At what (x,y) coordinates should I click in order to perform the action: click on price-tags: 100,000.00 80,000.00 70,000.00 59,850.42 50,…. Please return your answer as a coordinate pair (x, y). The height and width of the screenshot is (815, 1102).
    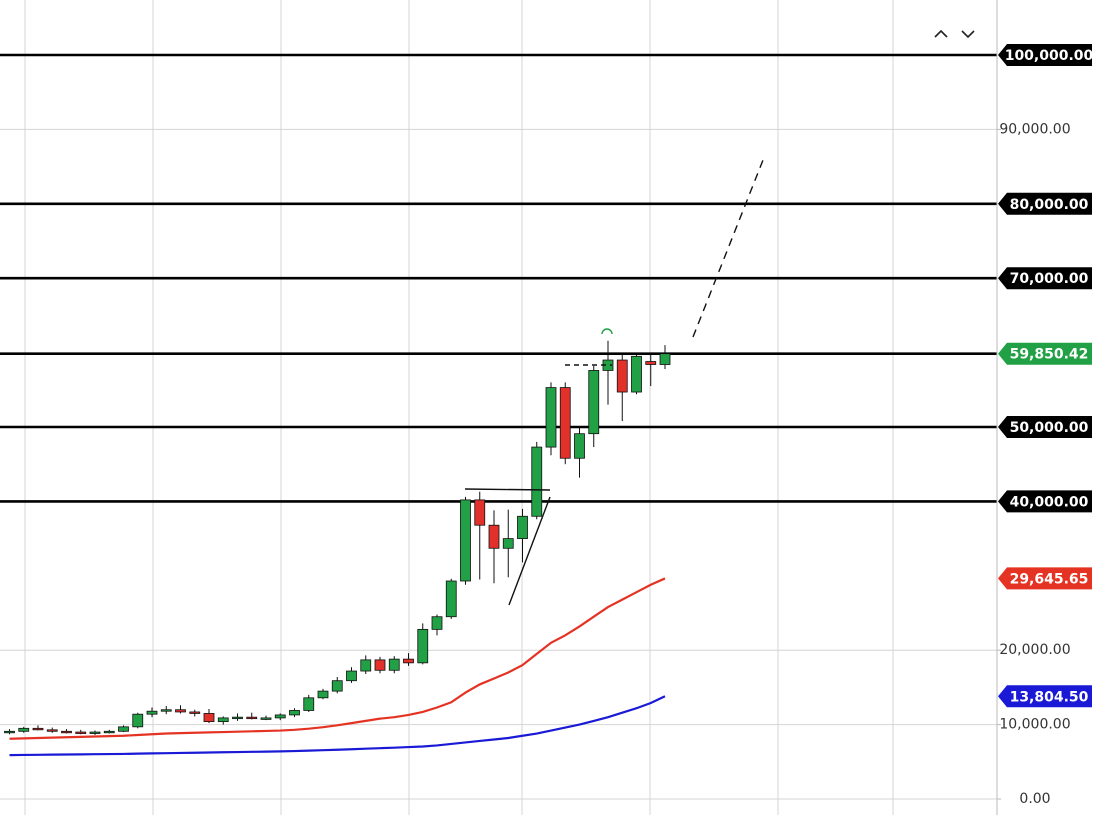
    Looking at the image, I should click on (1046, 376).